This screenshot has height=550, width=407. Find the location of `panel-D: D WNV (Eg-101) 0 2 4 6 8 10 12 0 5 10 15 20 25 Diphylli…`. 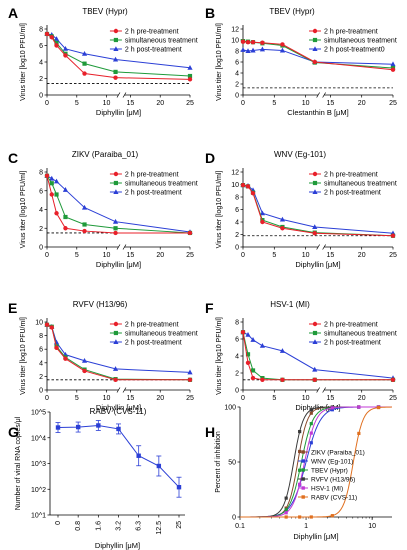

panel-D: D WNV (Eg-101) 0 2 4 6 8 10 12 0 5 10 15 20 25 Diphylli… is located at coordinates (301, 209).